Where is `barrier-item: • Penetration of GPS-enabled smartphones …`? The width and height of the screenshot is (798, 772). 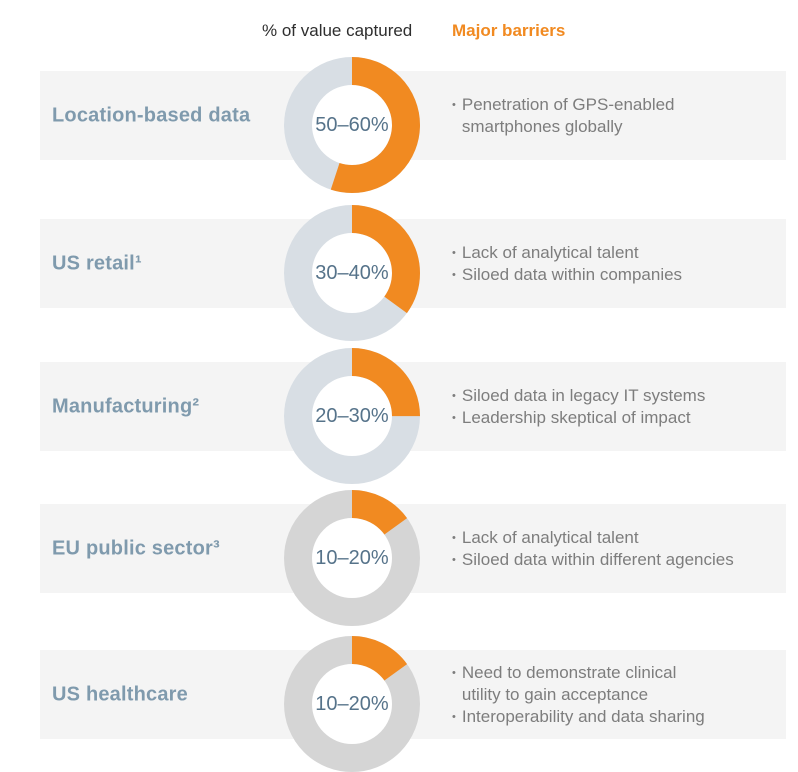 barrier-item: • Penetration of GPS-enabled smartphones … is located at coordinates (563, 116).